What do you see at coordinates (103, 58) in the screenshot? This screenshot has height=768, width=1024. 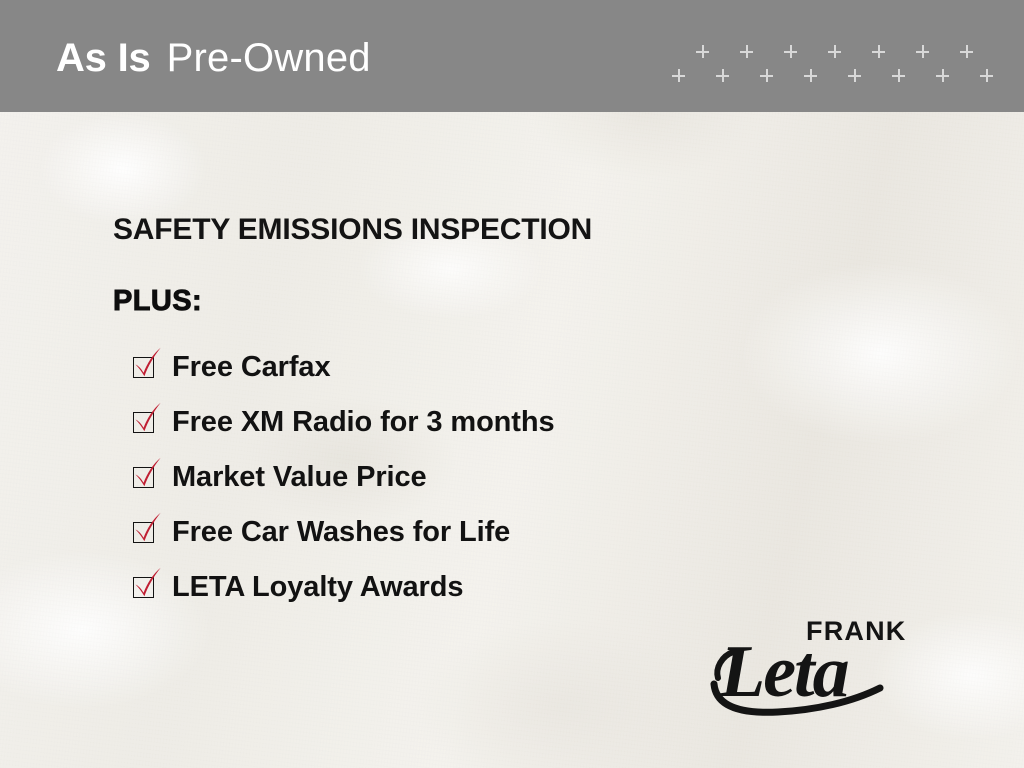 I see `page-title-strong: As Is` at bounding box center [103, 58].